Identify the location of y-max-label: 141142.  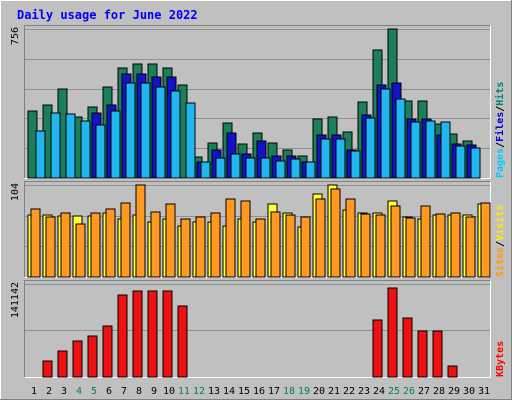
(15, 300).